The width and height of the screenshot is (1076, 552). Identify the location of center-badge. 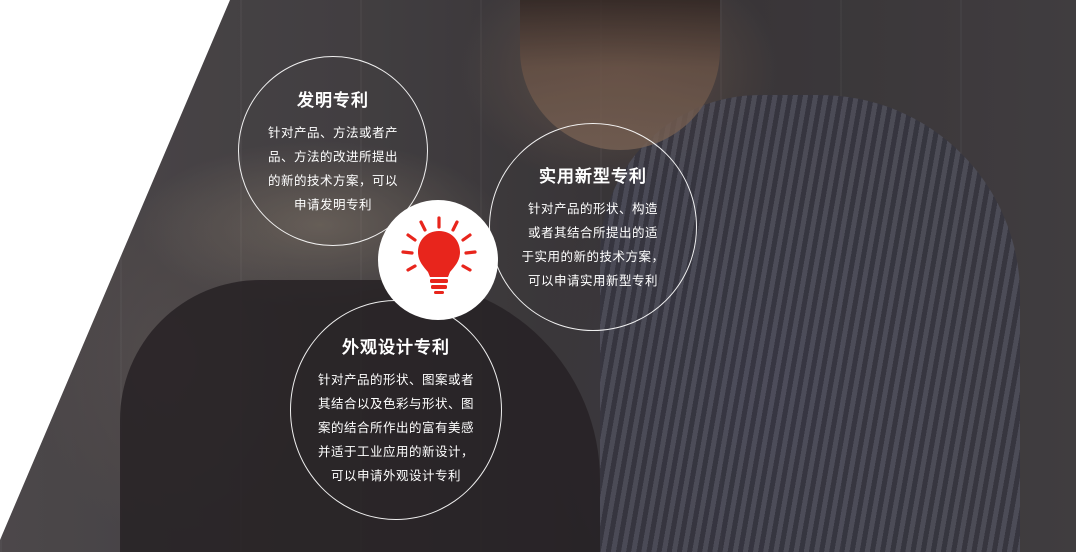
(438, 260).